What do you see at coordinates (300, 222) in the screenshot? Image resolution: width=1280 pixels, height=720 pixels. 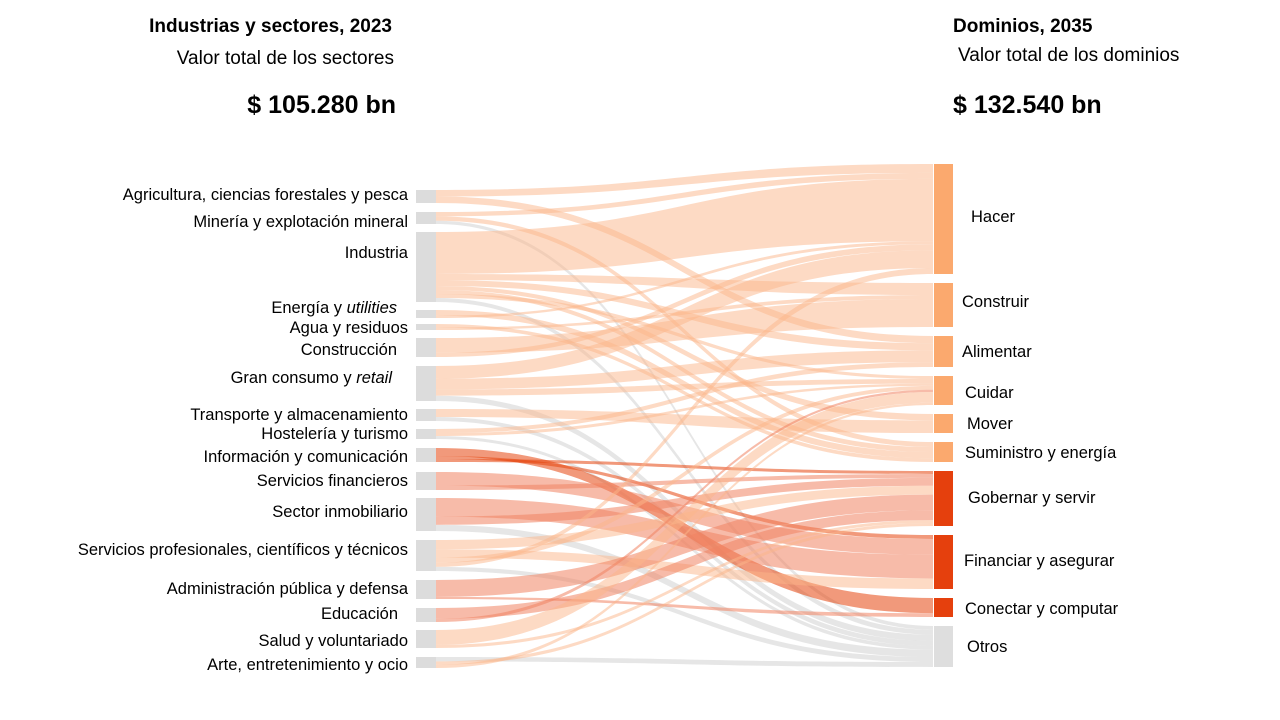 I see `source-label: Minería y explotación mineral` at bounding box center [300, 222].